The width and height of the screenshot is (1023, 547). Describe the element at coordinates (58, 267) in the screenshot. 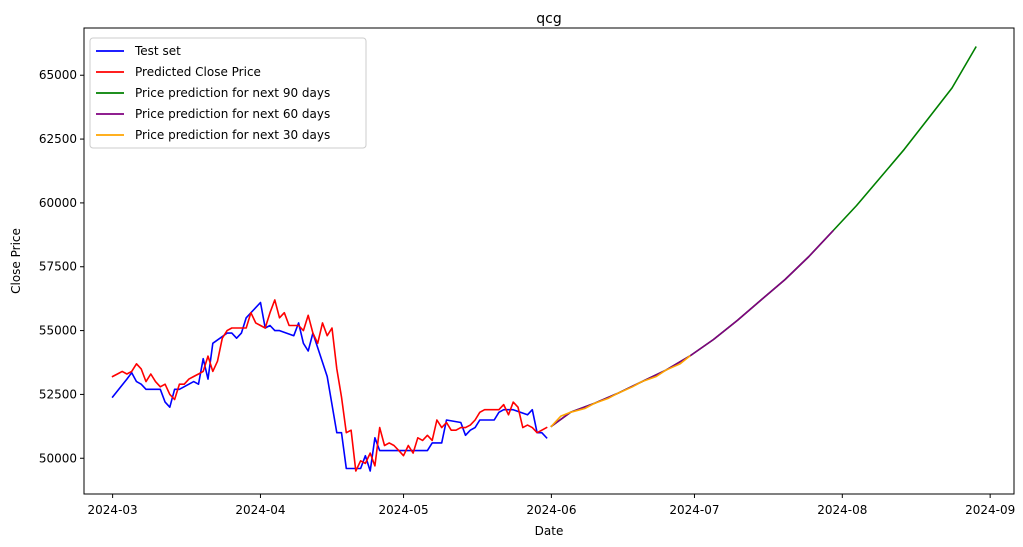

I see `y-tick-label: 57500` at that location.